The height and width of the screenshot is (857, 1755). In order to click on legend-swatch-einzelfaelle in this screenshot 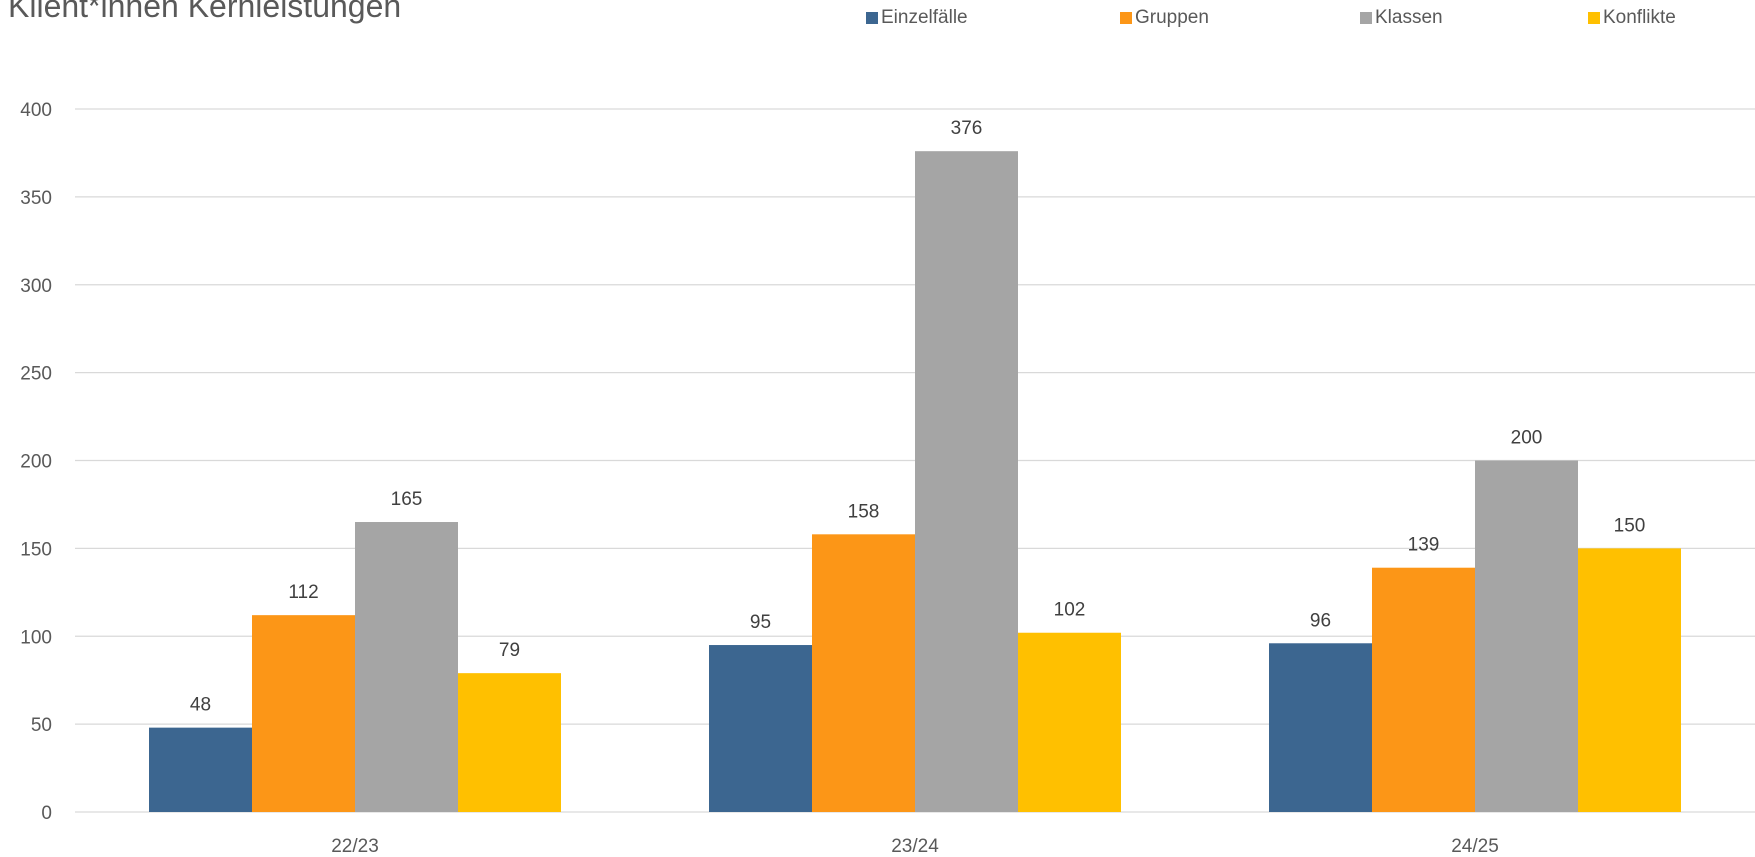, I will do `click(872, 18)`.